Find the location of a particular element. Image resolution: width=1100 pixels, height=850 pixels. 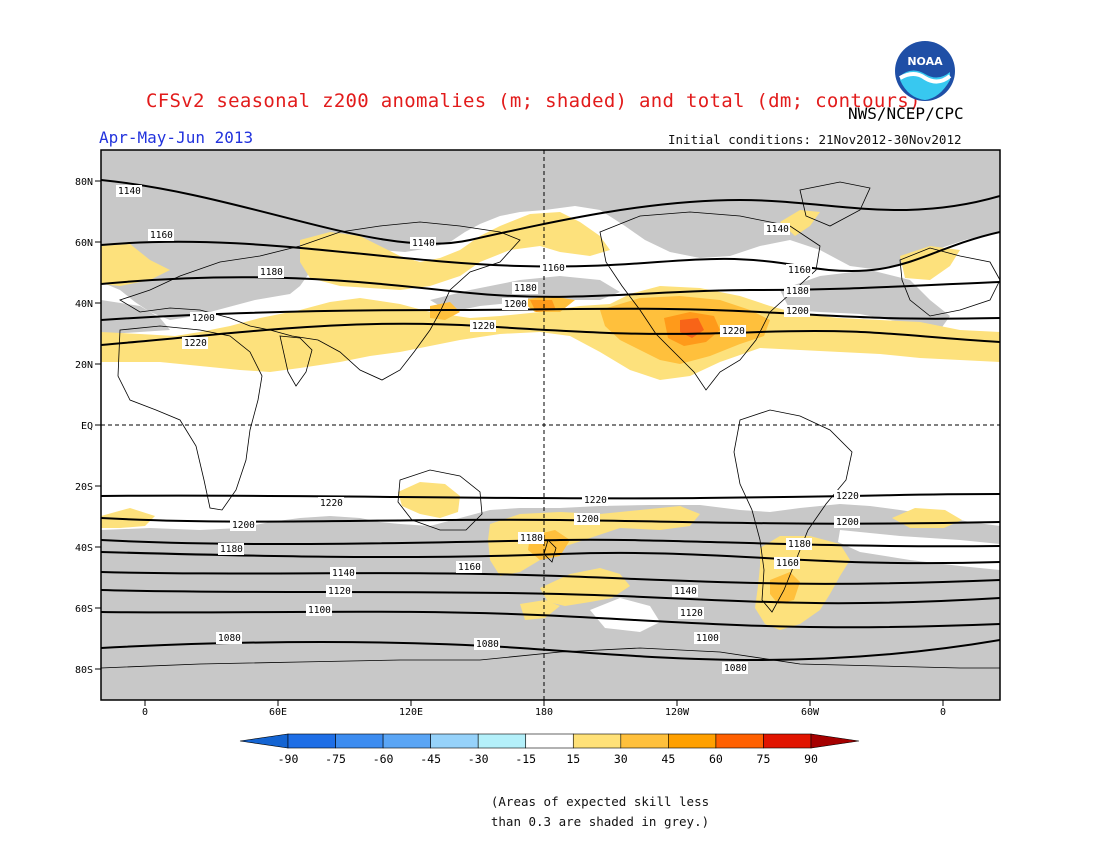

colorbar-tick-label: 75 is located at coordinates (764, 759).